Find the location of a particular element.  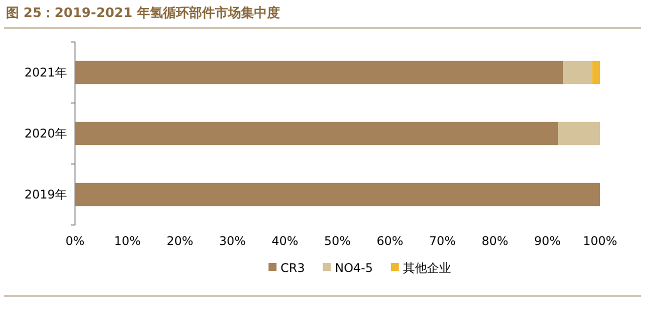

y-tick-label: 2021年 is located at coordinates (45, 73).